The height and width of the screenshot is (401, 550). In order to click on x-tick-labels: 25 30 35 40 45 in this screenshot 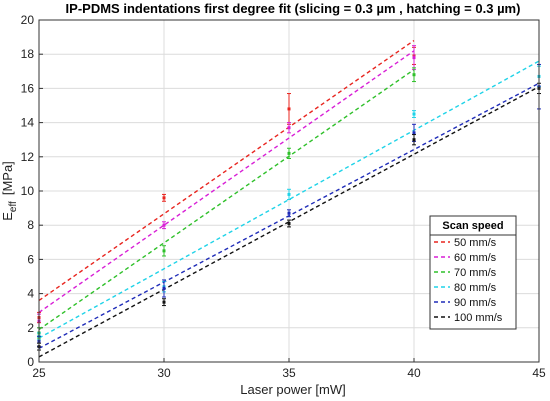, I will do `click(289, 373)`.